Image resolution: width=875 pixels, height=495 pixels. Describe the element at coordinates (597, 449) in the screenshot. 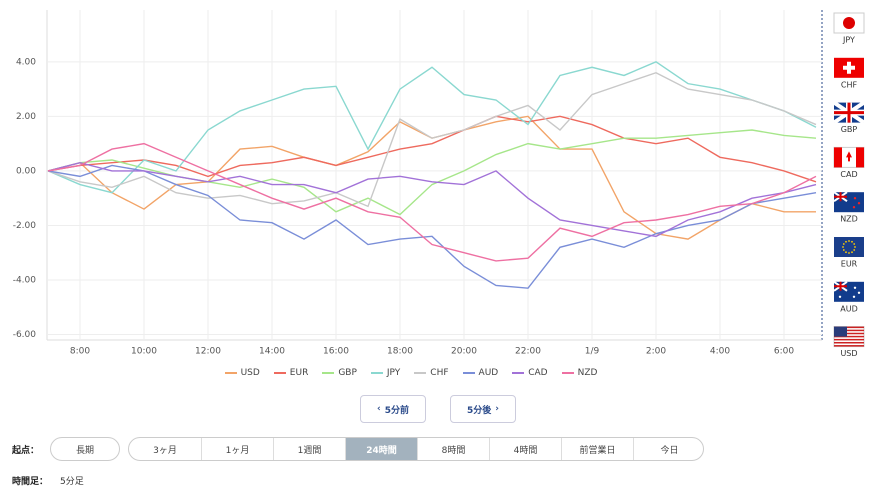

I see `period-button: 前営業日` at that location.